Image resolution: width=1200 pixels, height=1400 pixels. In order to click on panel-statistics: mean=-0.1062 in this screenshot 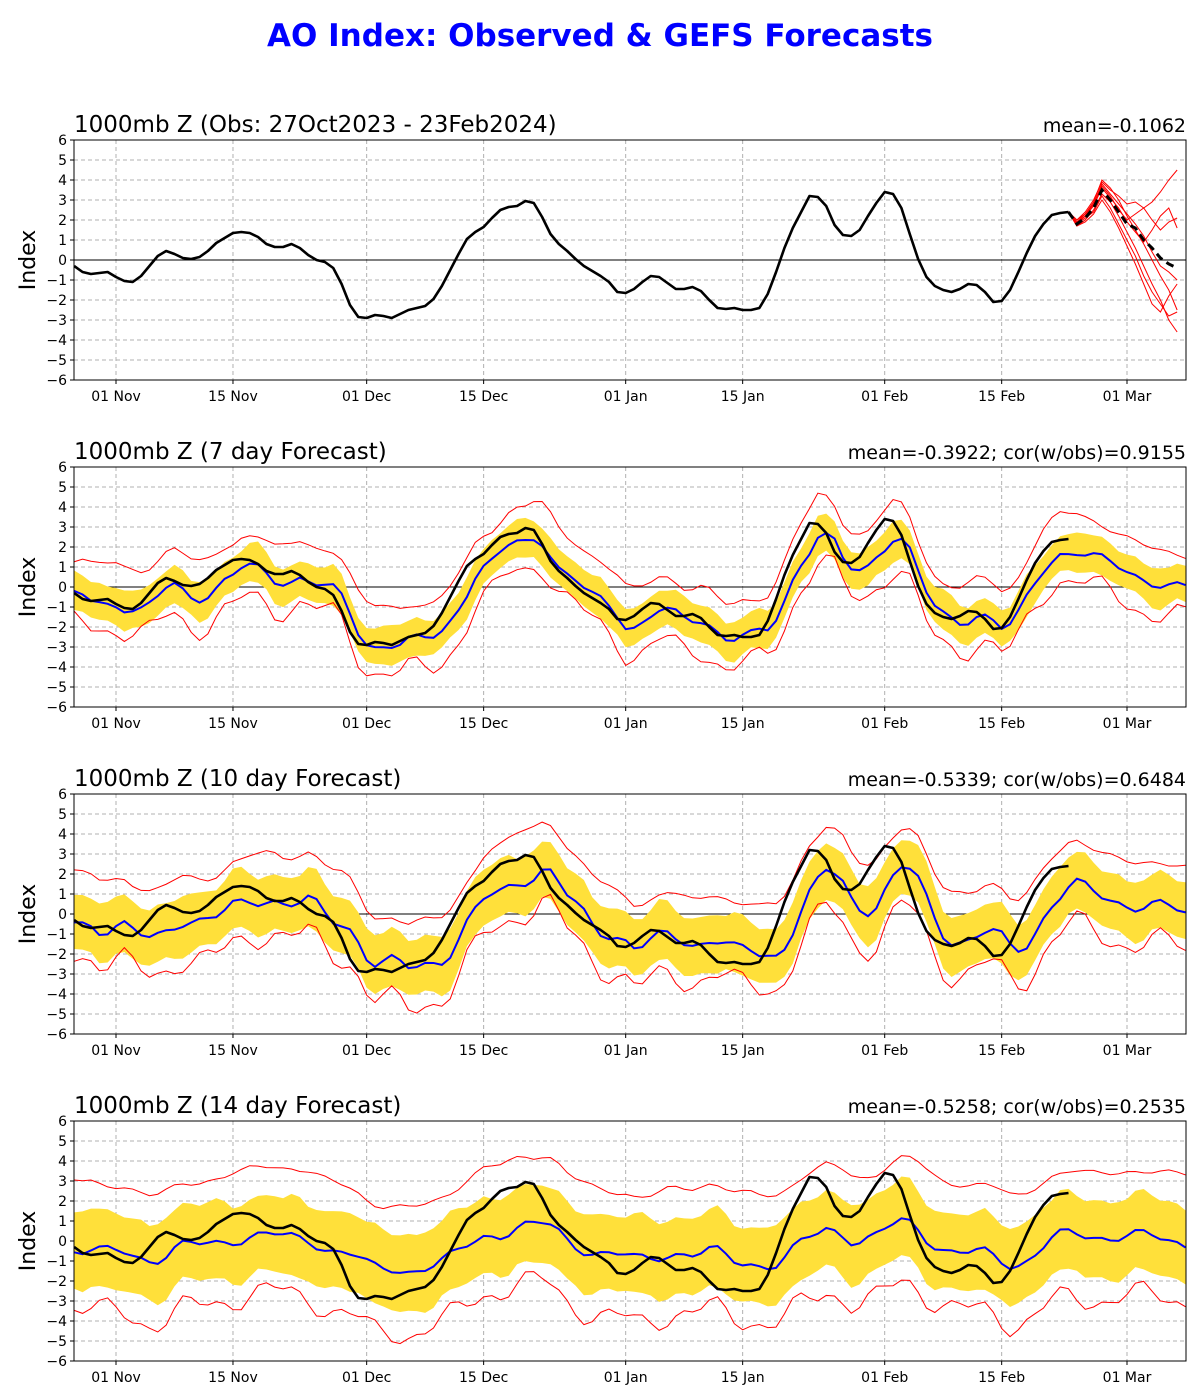, I will do `click(1114, 126)`.